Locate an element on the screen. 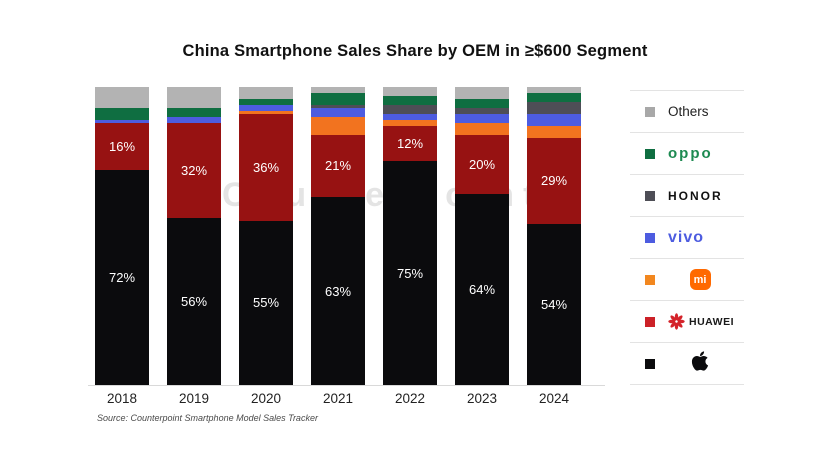 This screenshot has width=830, height=468. segment-honor-2023 is located at coordinates (482, 110).